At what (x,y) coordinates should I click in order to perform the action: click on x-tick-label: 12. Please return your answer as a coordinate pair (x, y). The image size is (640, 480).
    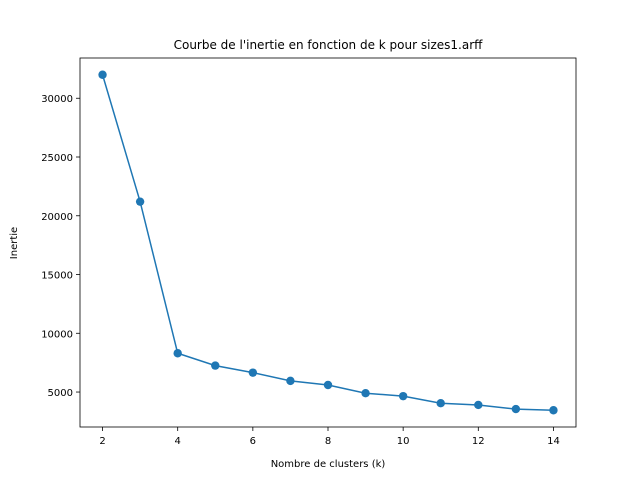
    Looking at the image, I should click on (478, 441).